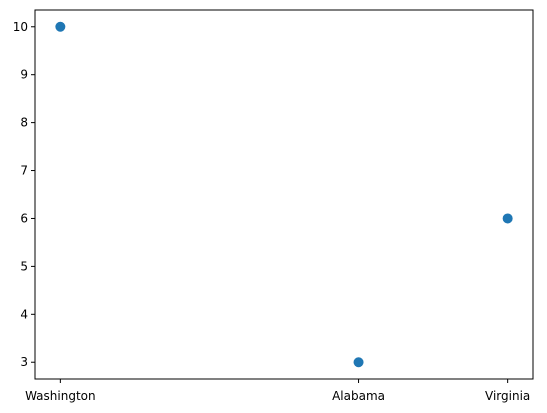 Image resolution: width=547 pixels, height=413 pixels. What do you see at coordinates (24, 75) in the screenshot?
I see `y-tick-label: 9` at bounding box center [24, 75].